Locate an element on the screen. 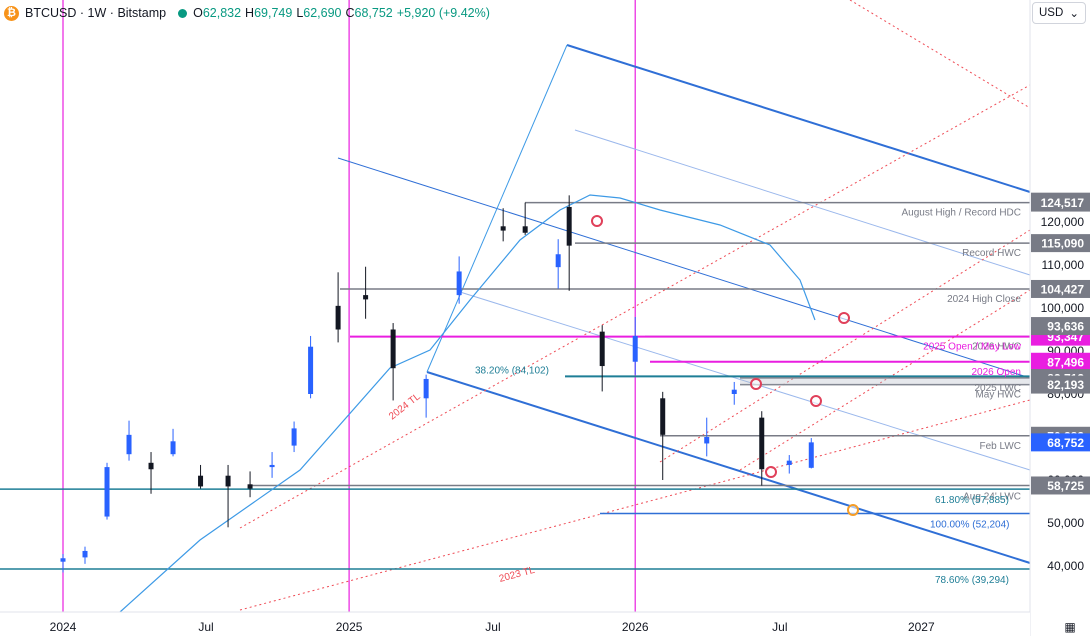 This screenshot has height=636, width=1090. time-tick-label: 2025 is located at coordinates (349, 627).